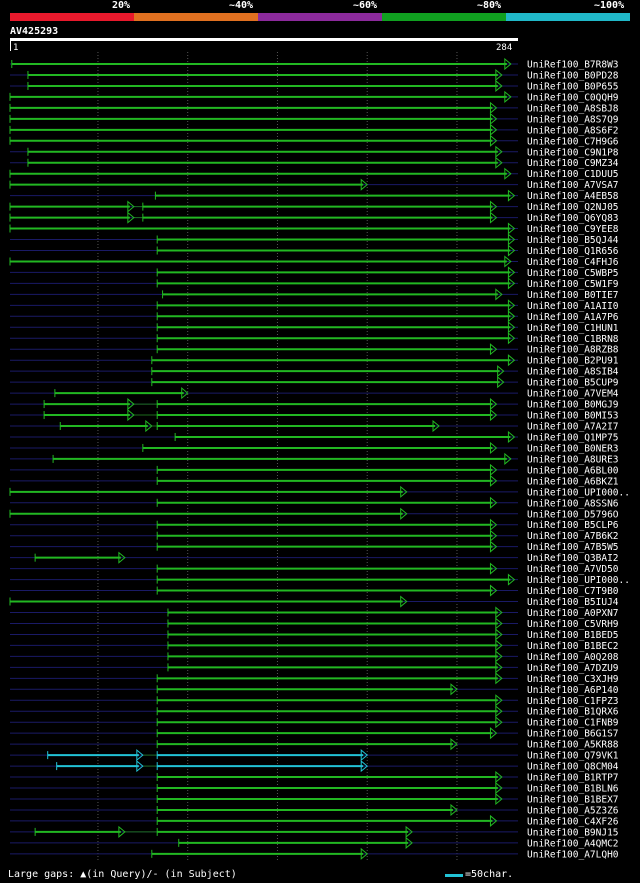 The image size is (640, 883). Describe the element at coordinates (573, 668) in the screenshot. I see `hit-name: UniRef100_A7DZU9` at that location.